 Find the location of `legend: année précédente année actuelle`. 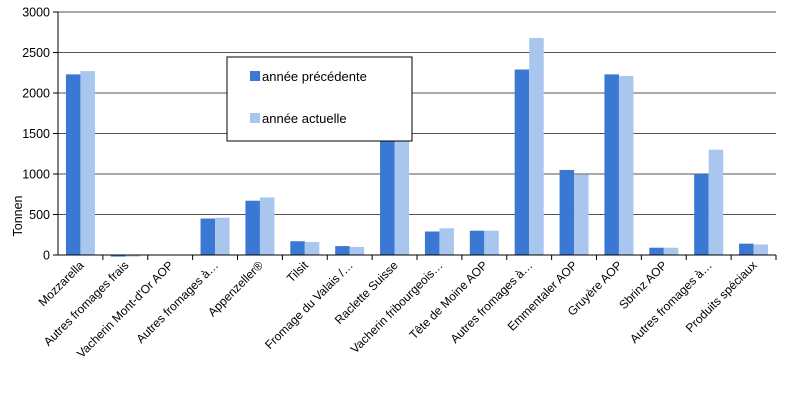

legend: année précédente année actuelle is located at coordinates (319, 99).